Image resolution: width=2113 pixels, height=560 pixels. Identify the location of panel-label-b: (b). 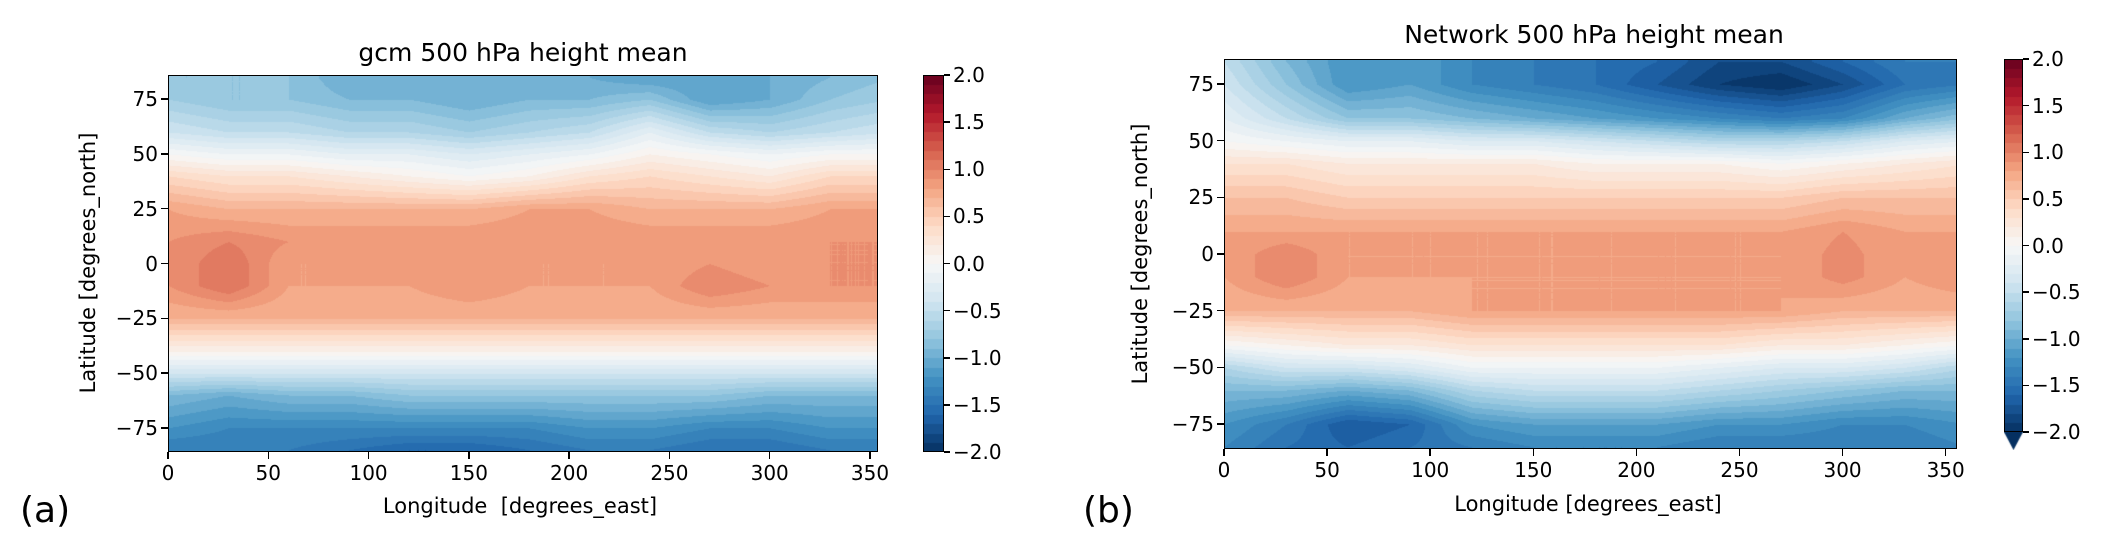
(1108, 510).